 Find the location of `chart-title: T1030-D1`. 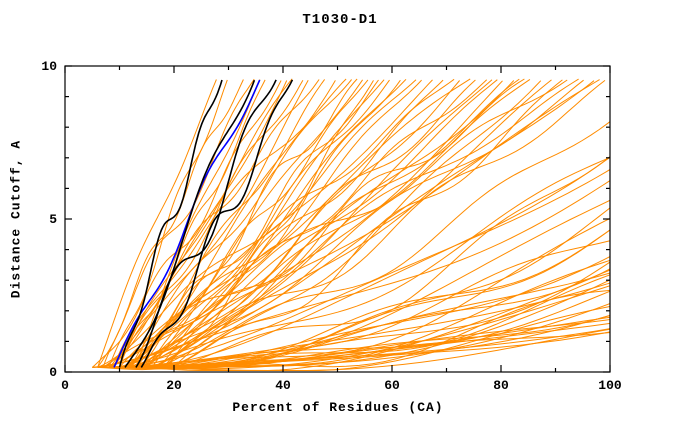

chart-title: T1030-D1 is located at coordinates (340, 20).